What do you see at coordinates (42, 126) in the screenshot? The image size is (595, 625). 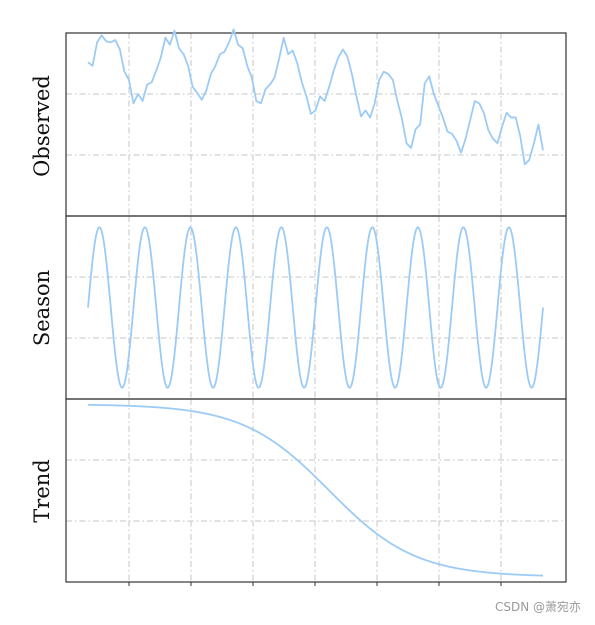 I see `ylabel-observed: Observed` at bounding box center [42, 126].